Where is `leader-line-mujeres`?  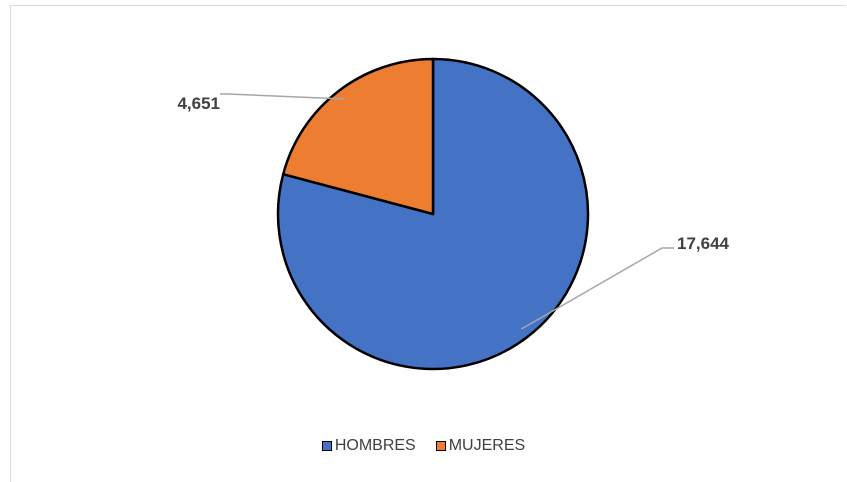 leader-line-mujeres is located at coordinates (282, 96).